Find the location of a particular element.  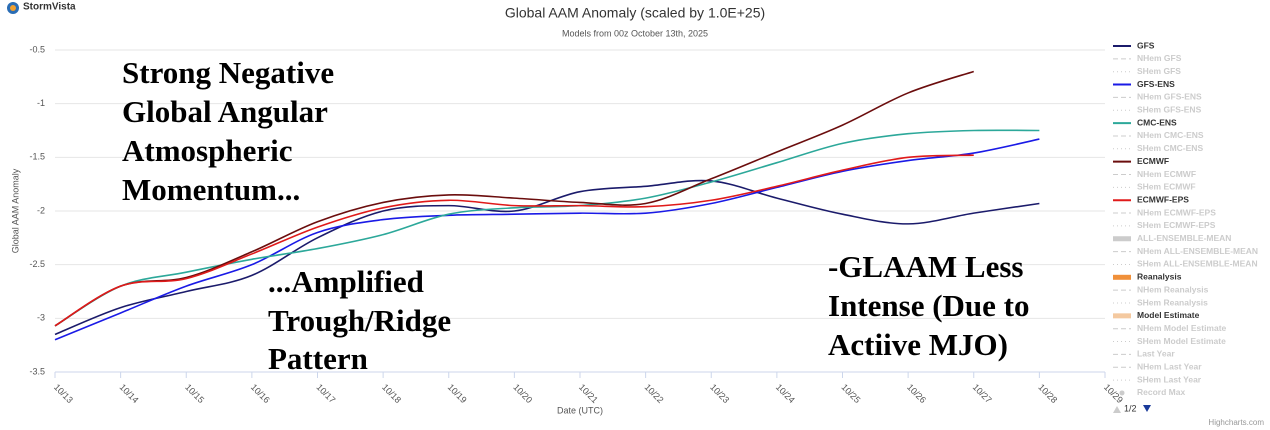

x-tick-label: 10/21 is located at coordinates (588, 393).